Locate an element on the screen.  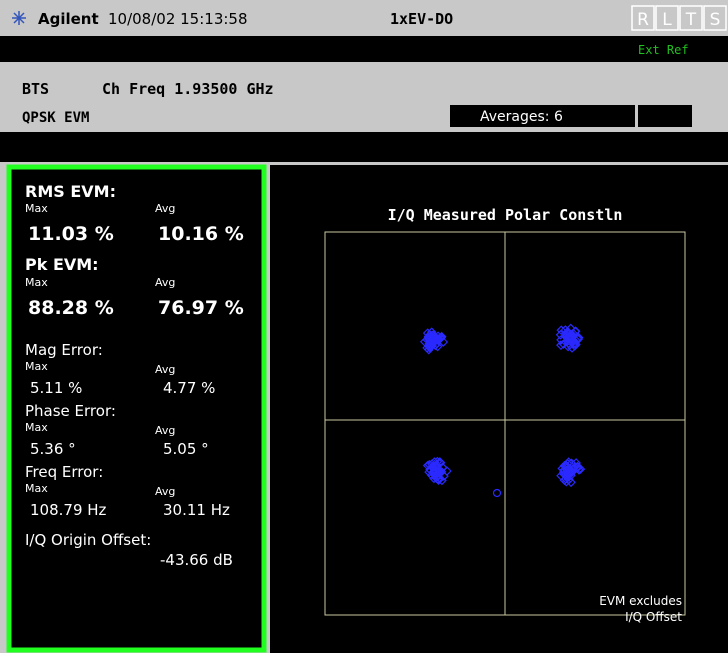
status-letter: R is located at coordinates (643, 20).